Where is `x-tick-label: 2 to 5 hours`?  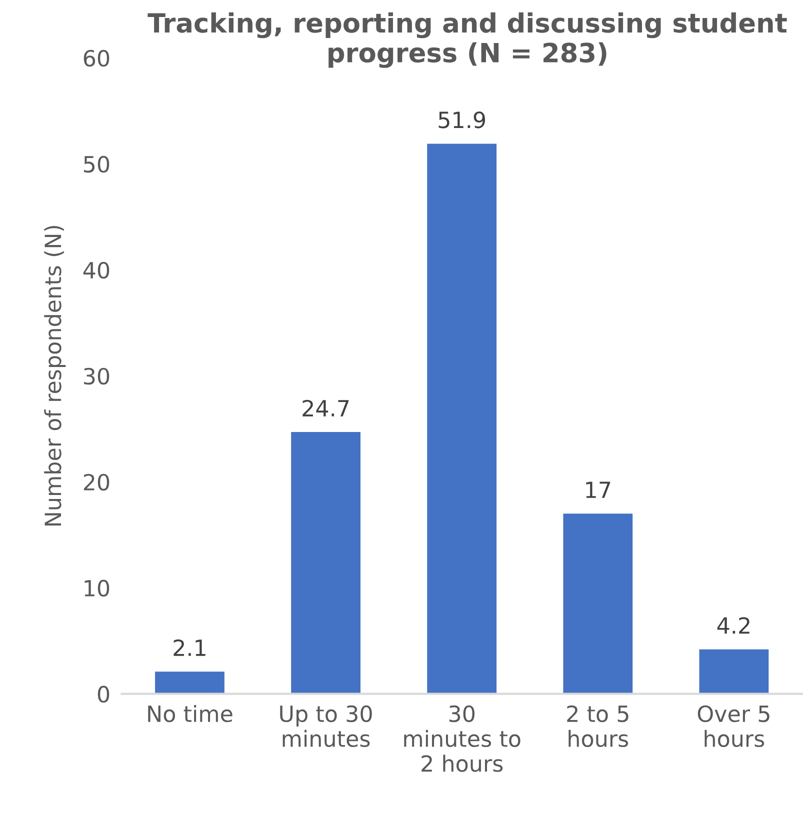 x-tick-label: 2 to 5 hours is located at coordinates (597, 726).